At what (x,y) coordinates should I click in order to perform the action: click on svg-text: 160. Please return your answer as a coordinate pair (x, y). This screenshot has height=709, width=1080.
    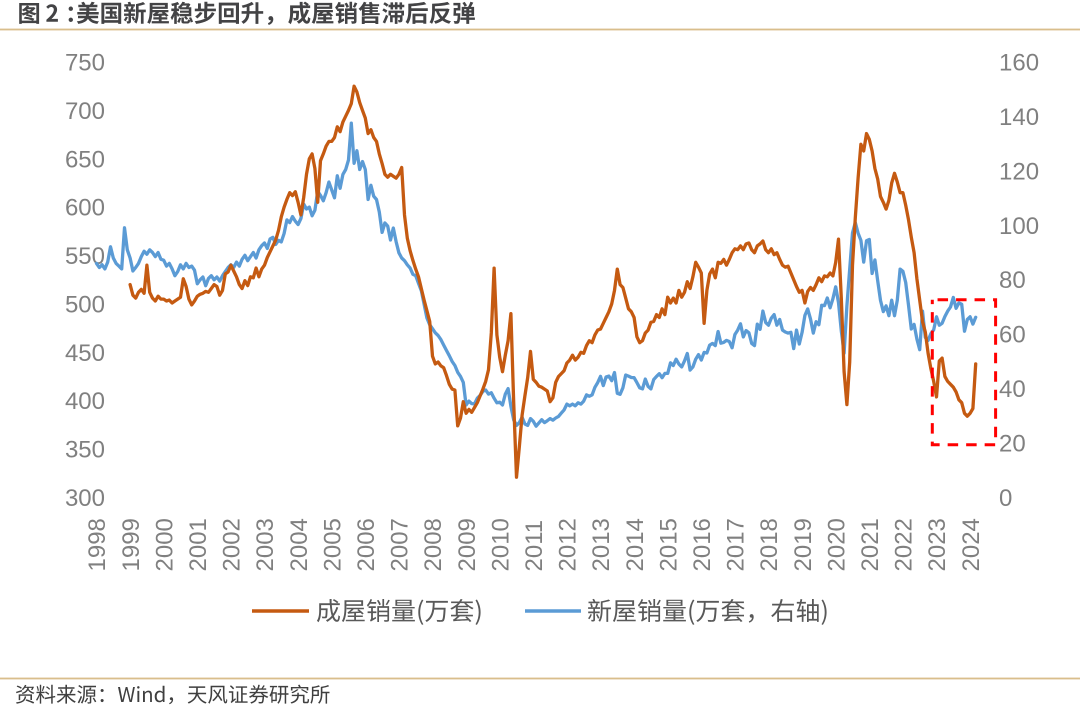
    Looking at the image, I should click on (1019, 63).